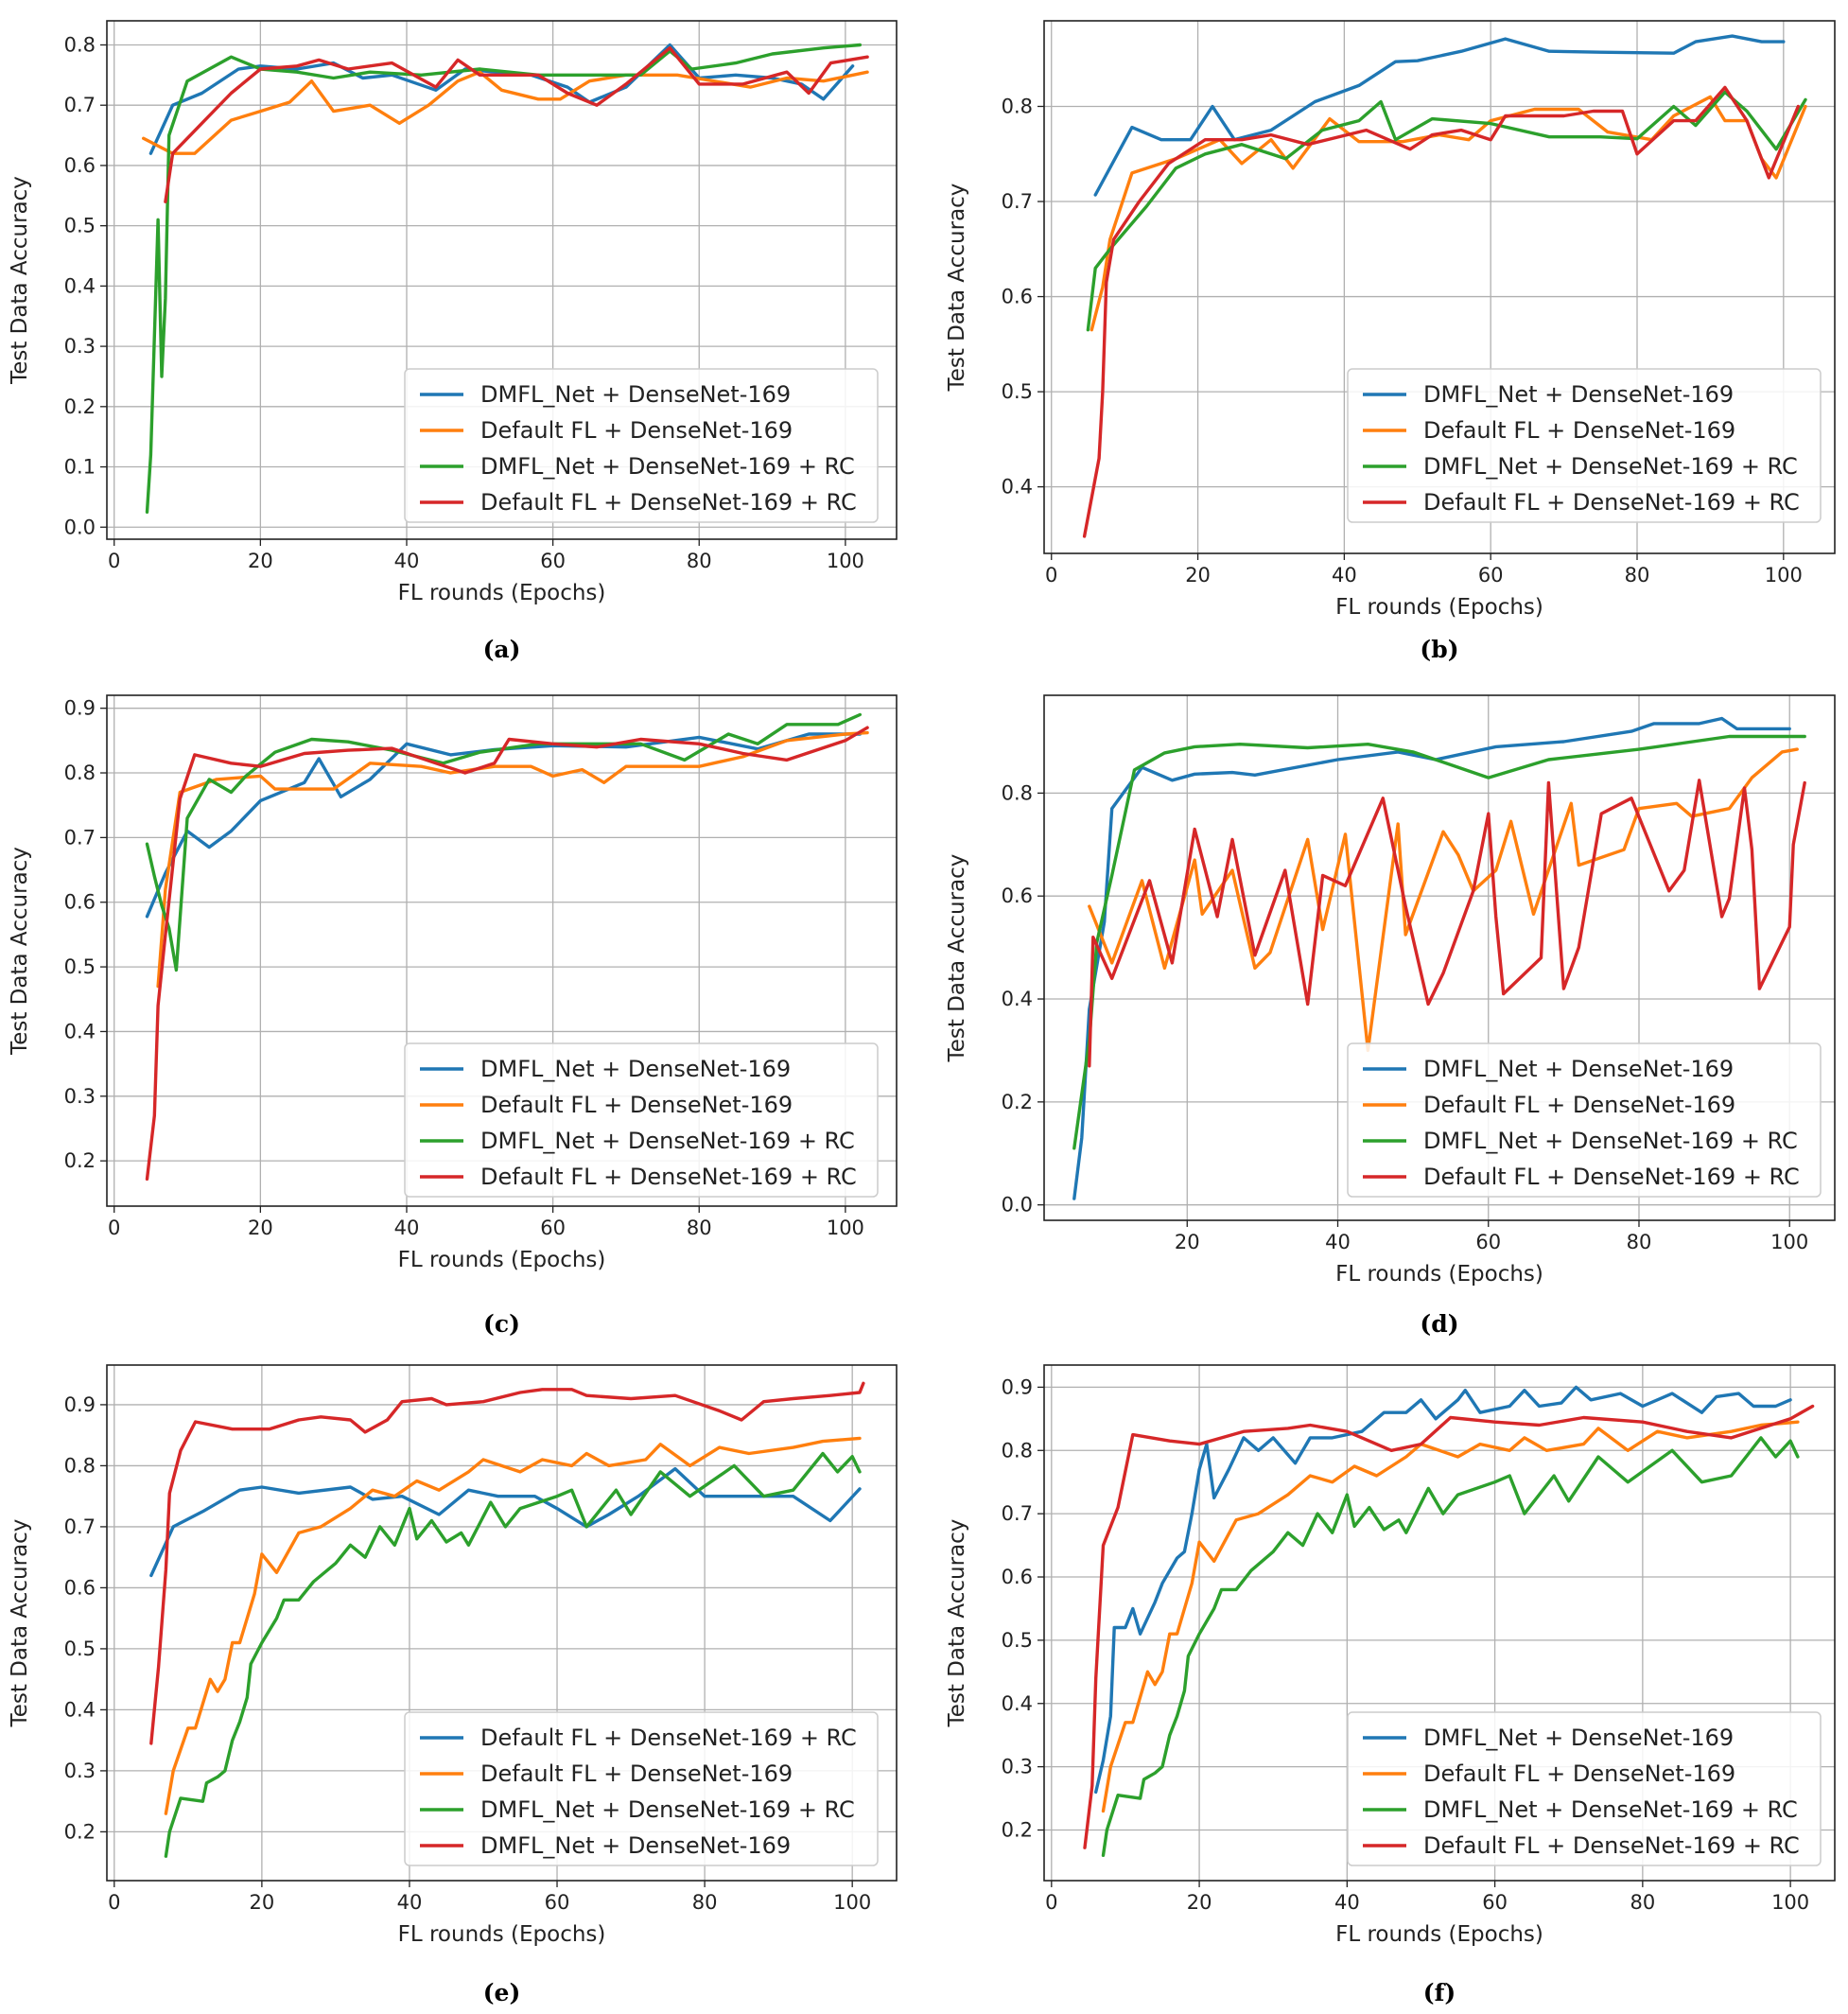  Describe the element at coordinates (80, 467) in the screenshot. I see `y-tick-label: 0.1` at that location.